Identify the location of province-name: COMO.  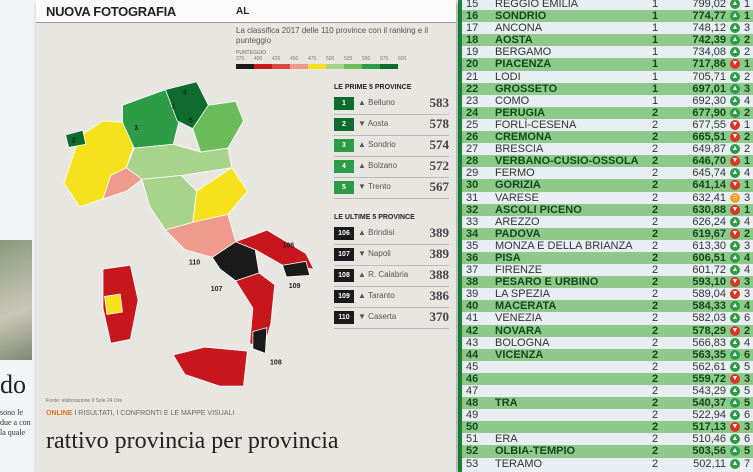
(512, 100).